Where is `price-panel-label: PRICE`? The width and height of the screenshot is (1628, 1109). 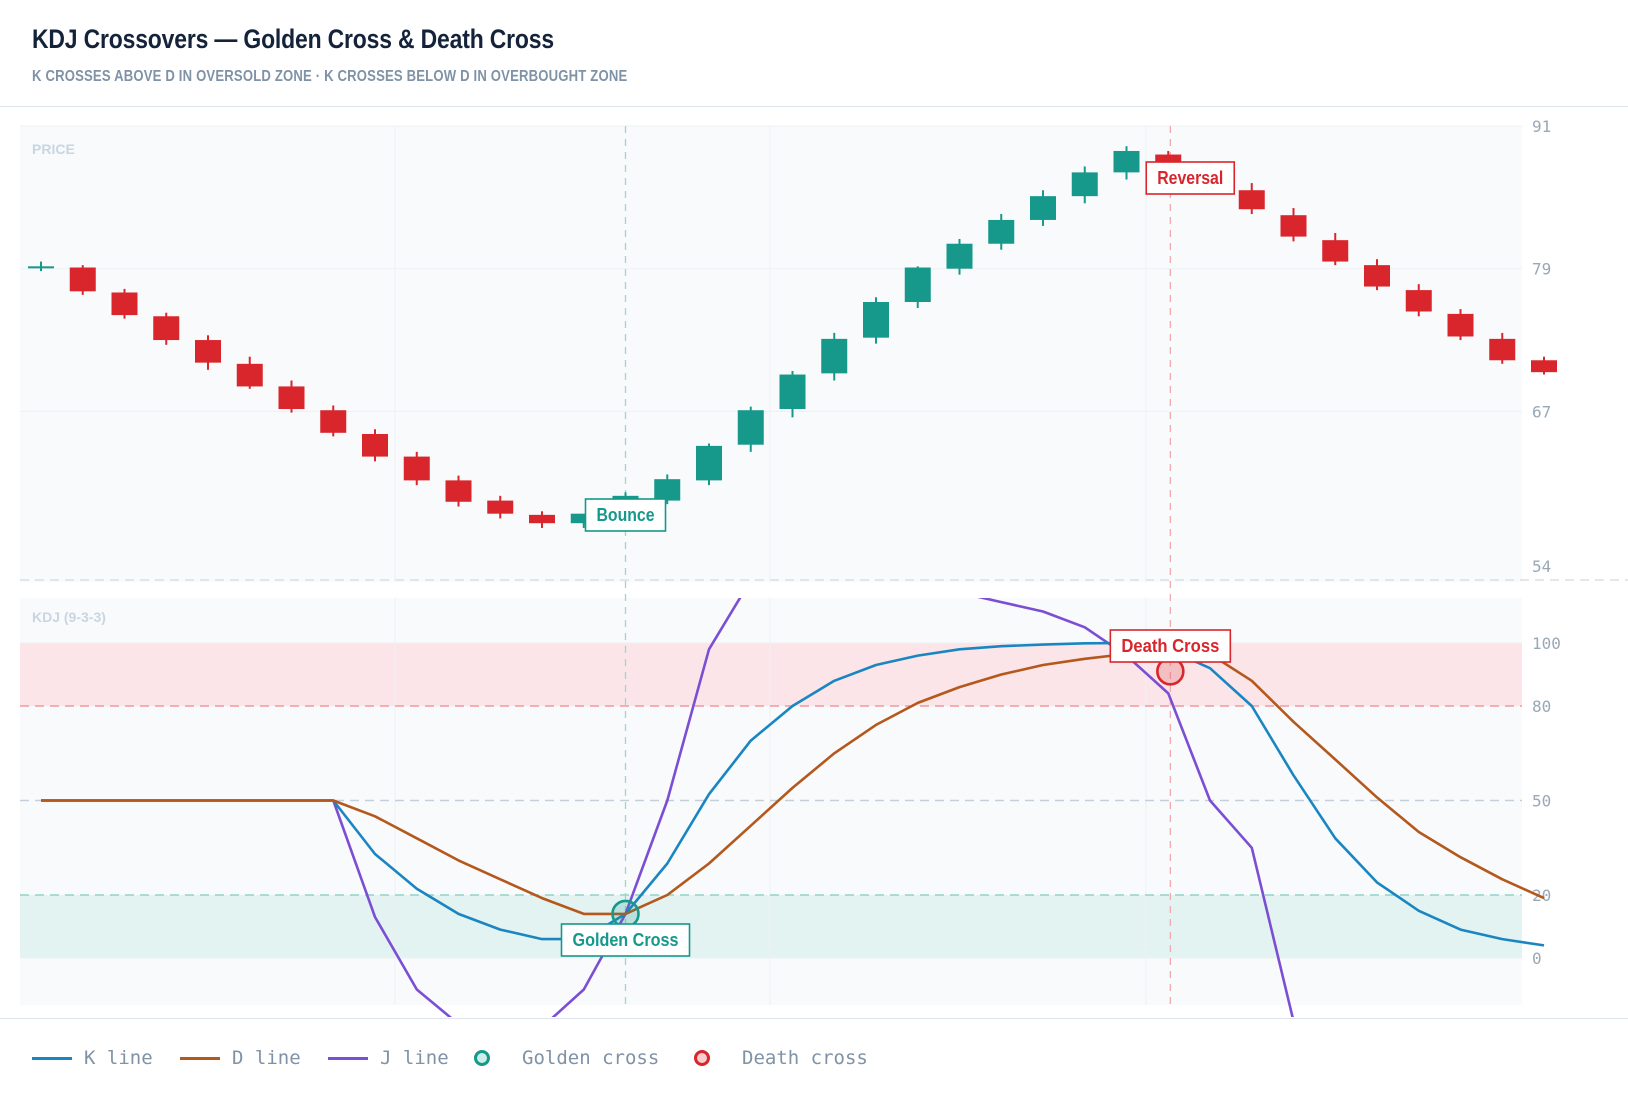 price-panel-label: PRICE is located at coordinates (53, 149).